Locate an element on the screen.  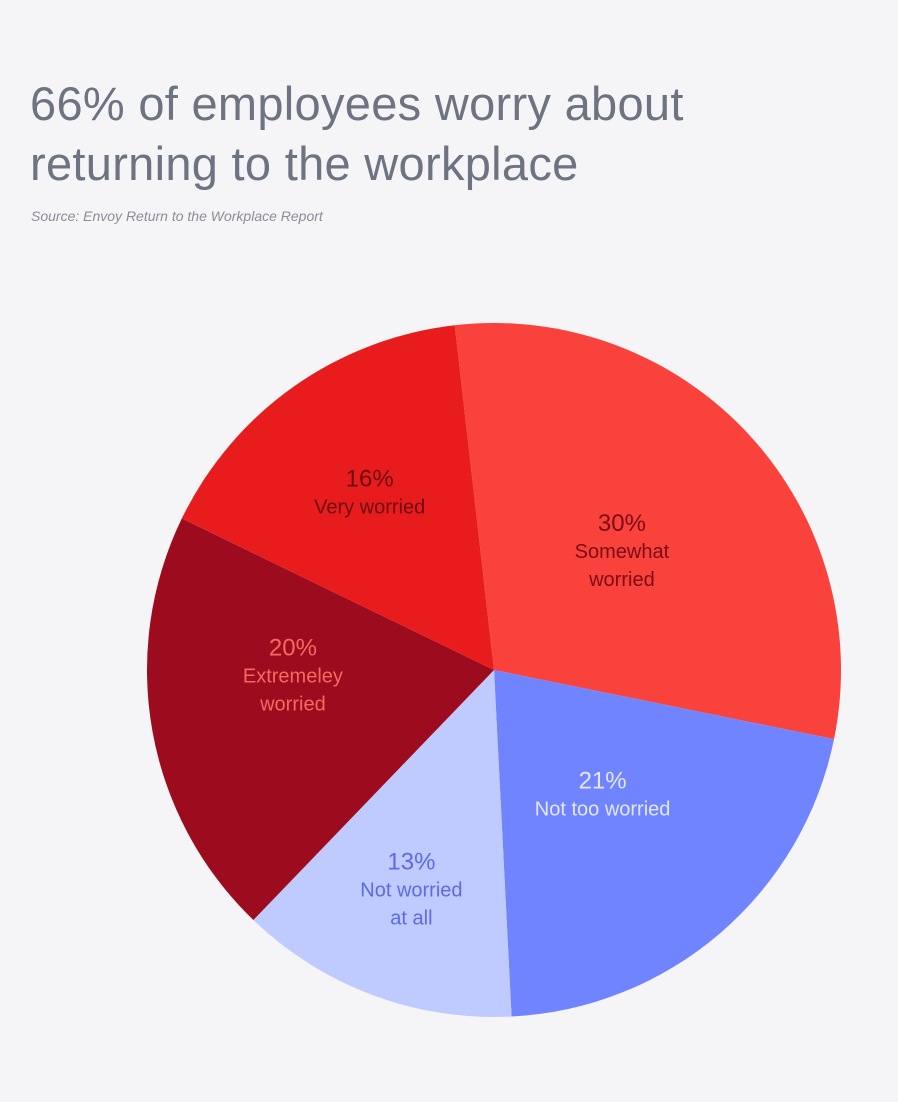
label-somewhat-worried: 30% Somewhat worried is located at coordinates (622, 550).